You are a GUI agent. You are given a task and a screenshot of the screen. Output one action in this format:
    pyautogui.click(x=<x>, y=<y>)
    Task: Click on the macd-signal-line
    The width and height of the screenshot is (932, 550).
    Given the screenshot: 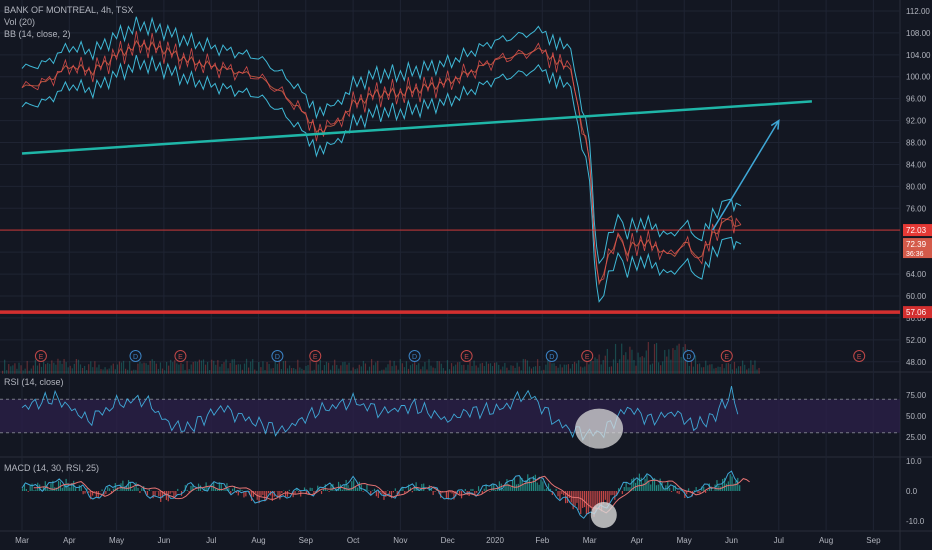 What is the action you would take?
    pyautogui.click(x=391, y=494)
    